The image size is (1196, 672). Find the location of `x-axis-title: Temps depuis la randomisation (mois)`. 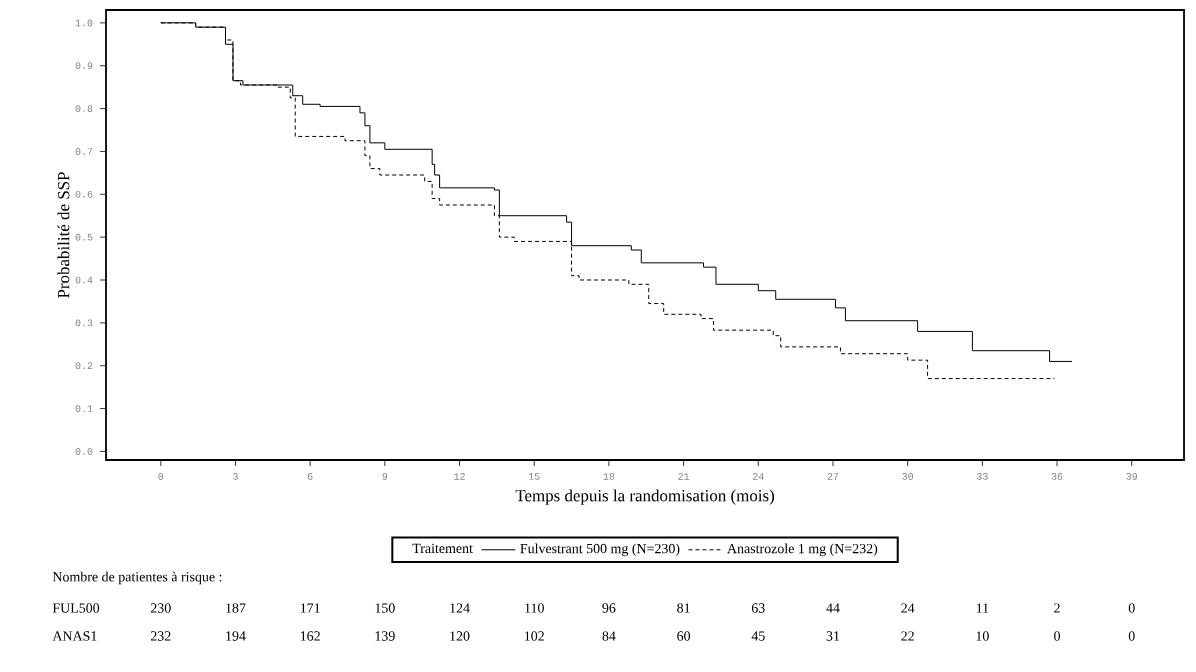

x-axis-title: Temps depuis la randomisation (mois) is located at coordinates (645, 497).